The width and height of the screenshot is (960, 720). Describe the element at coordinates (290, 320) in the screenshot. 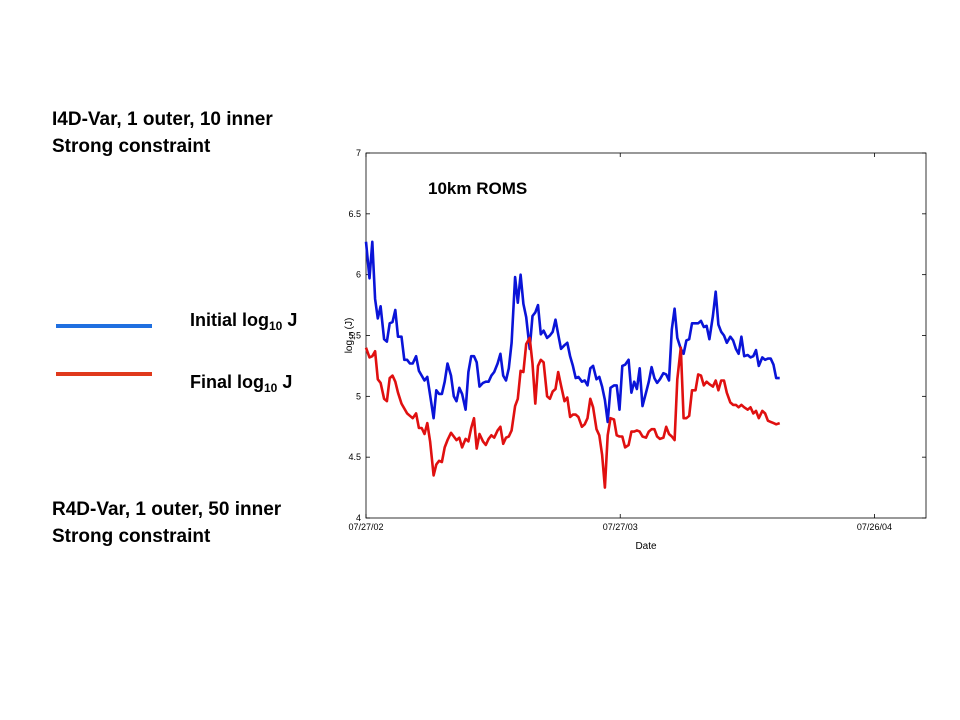

I see `legend-initial-suffix: J` at that location.